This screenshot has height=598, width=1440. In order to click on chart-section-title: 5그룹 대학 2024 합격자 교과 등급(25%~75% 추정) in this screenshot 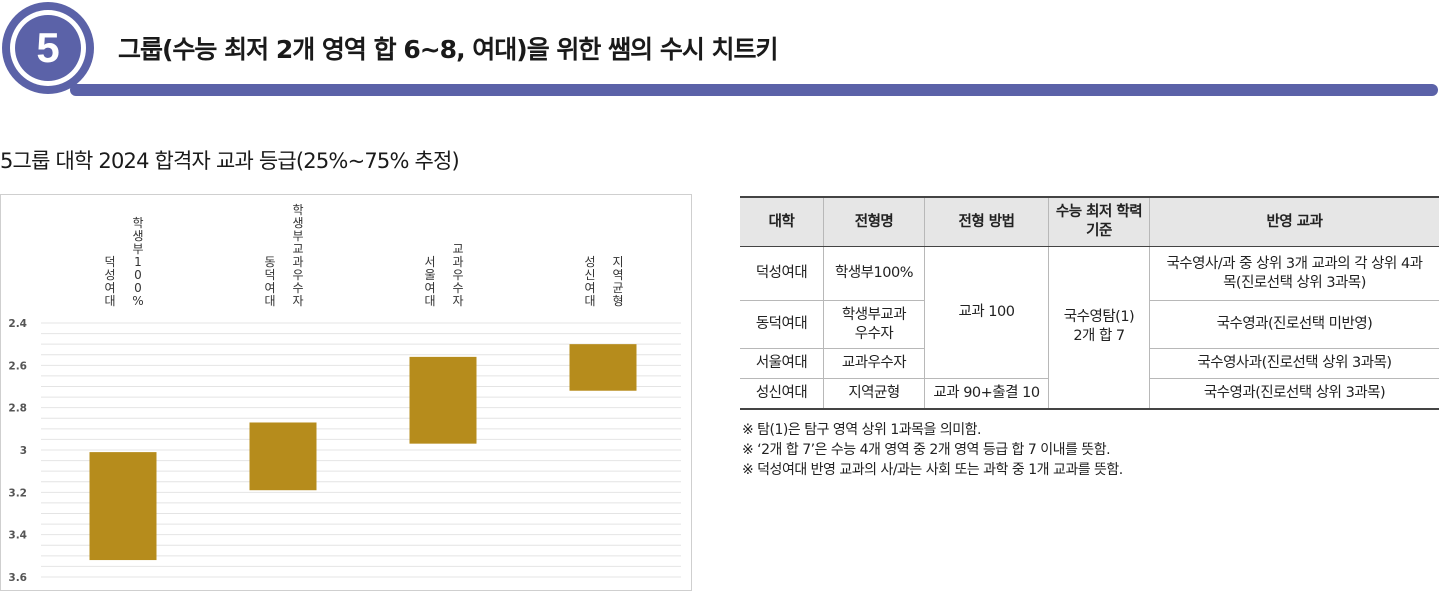, I will do `click(230, 161)`.